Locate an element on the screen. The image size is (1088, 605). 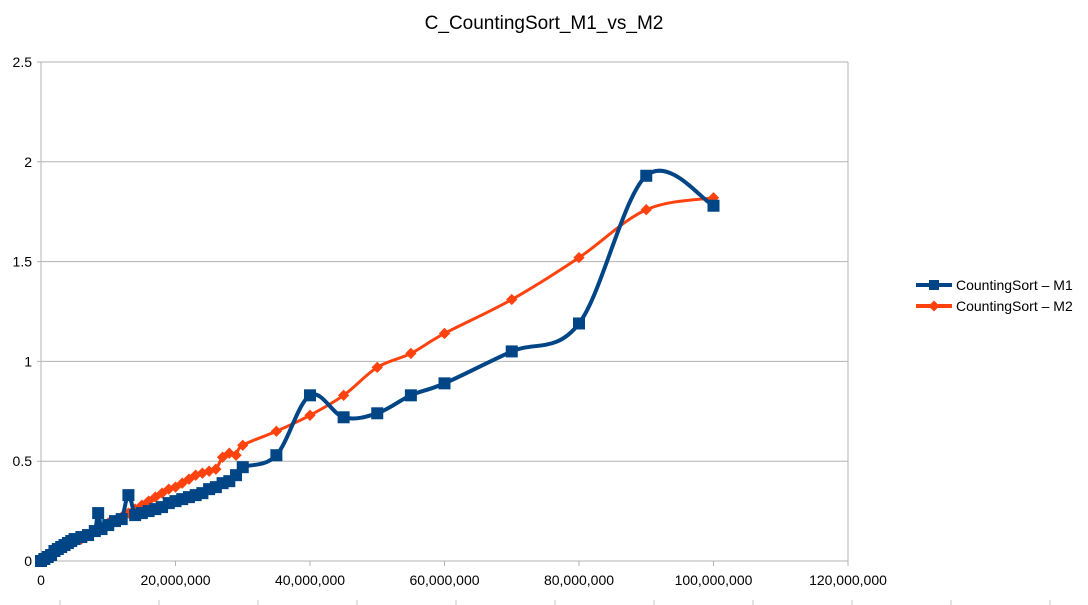
chart-title: C_CountingSort_M1_vs_M2 is located at coordinates (544, 23).